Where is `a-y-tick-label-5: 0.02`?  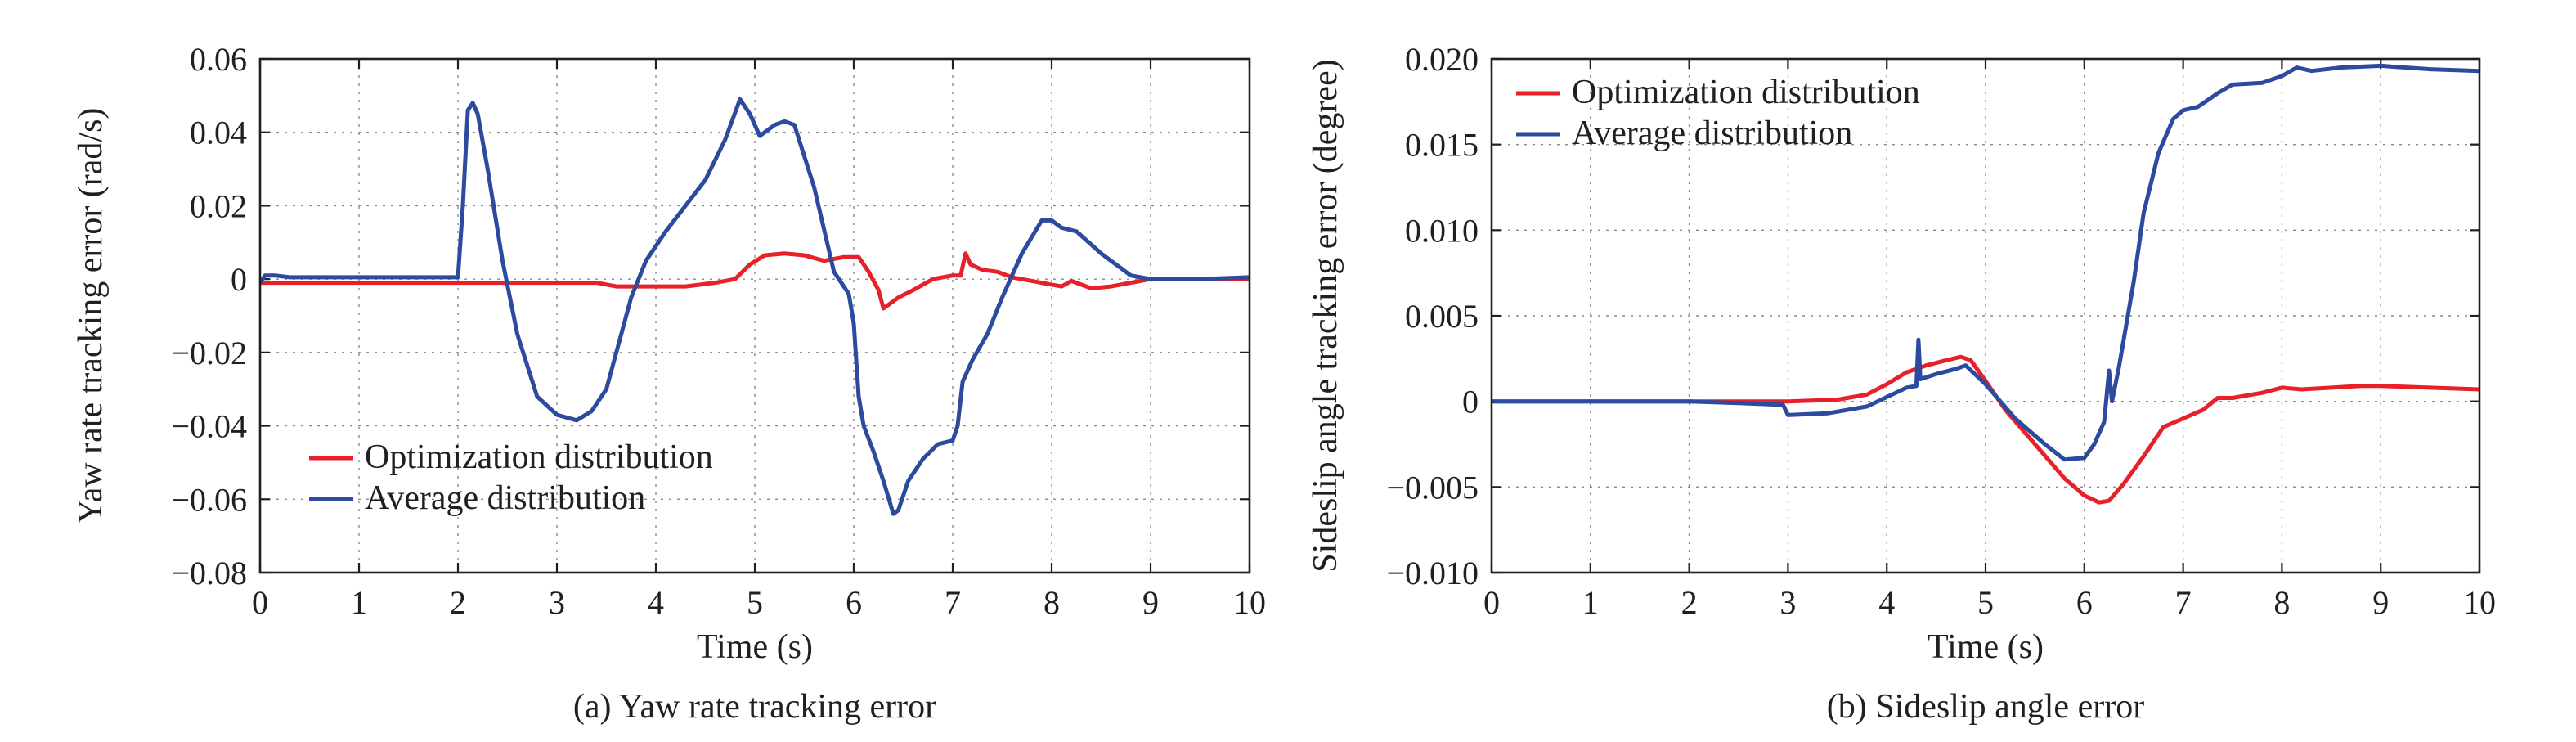
a-y-tick-label-5: 0.02 is located at coordinates (218, 205).